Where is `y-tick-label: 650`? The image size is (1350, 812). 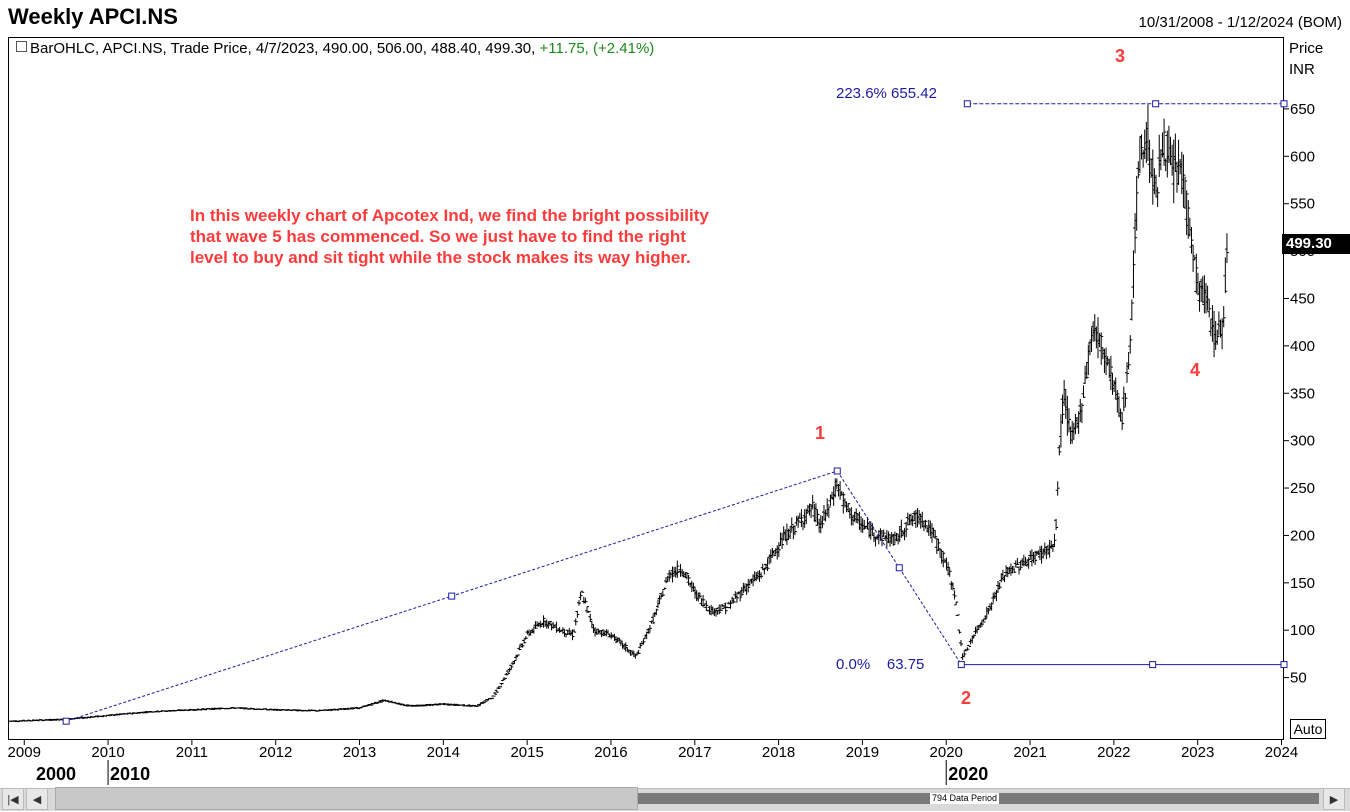 y-tick-label: 650 is located at coordinates (1302, 109).